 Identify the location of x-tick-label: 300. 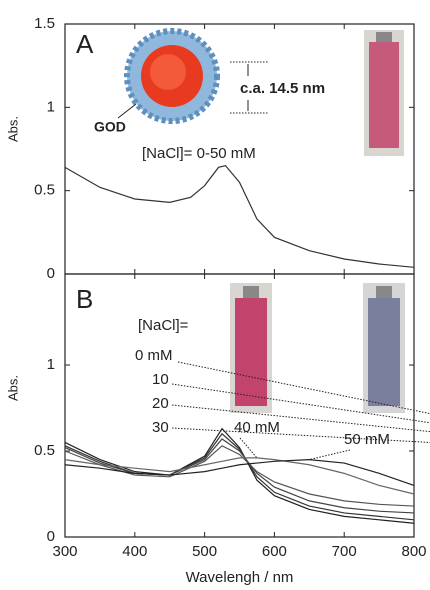
(64, 551).